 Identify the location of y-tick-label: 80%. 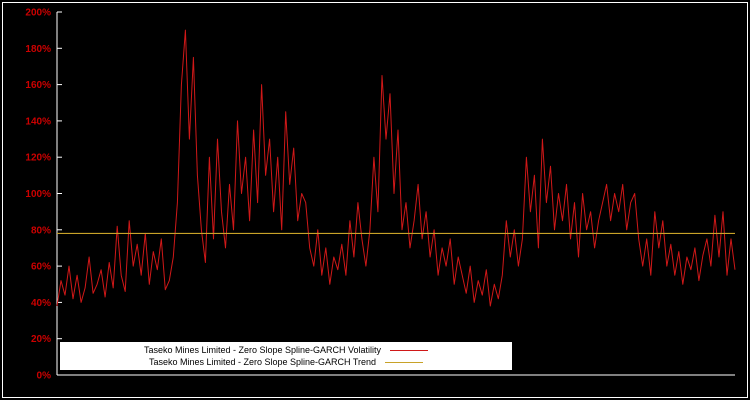
(41, 230).